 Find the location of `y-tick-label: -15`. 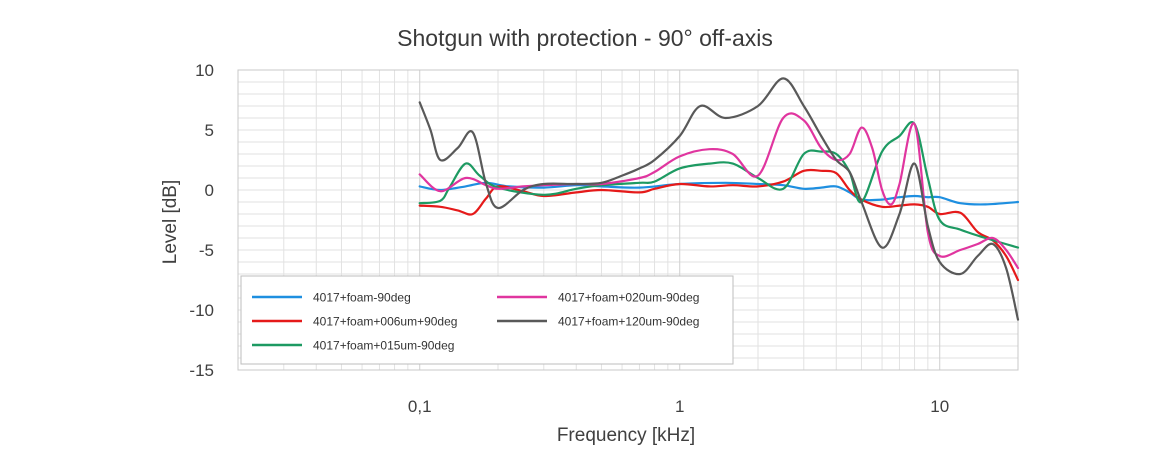

y-tick-label: -15 is located at coordinates (201, 370).